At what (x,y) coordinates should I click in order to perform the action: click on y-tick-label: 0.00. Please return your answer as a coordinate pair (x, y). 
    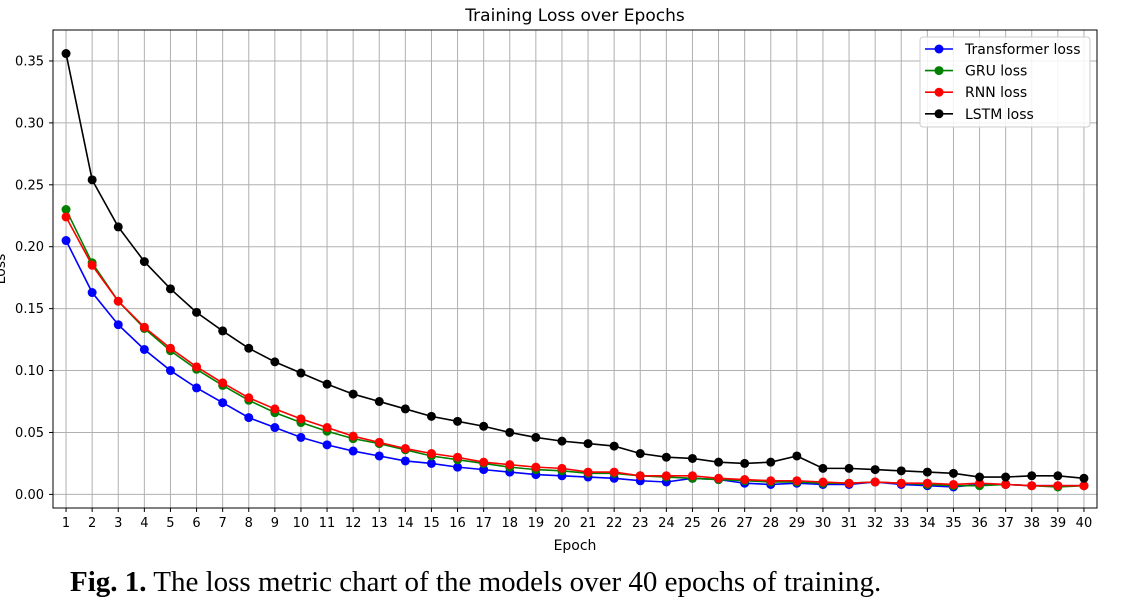
    Looking at the image, I should click on (29, 495).